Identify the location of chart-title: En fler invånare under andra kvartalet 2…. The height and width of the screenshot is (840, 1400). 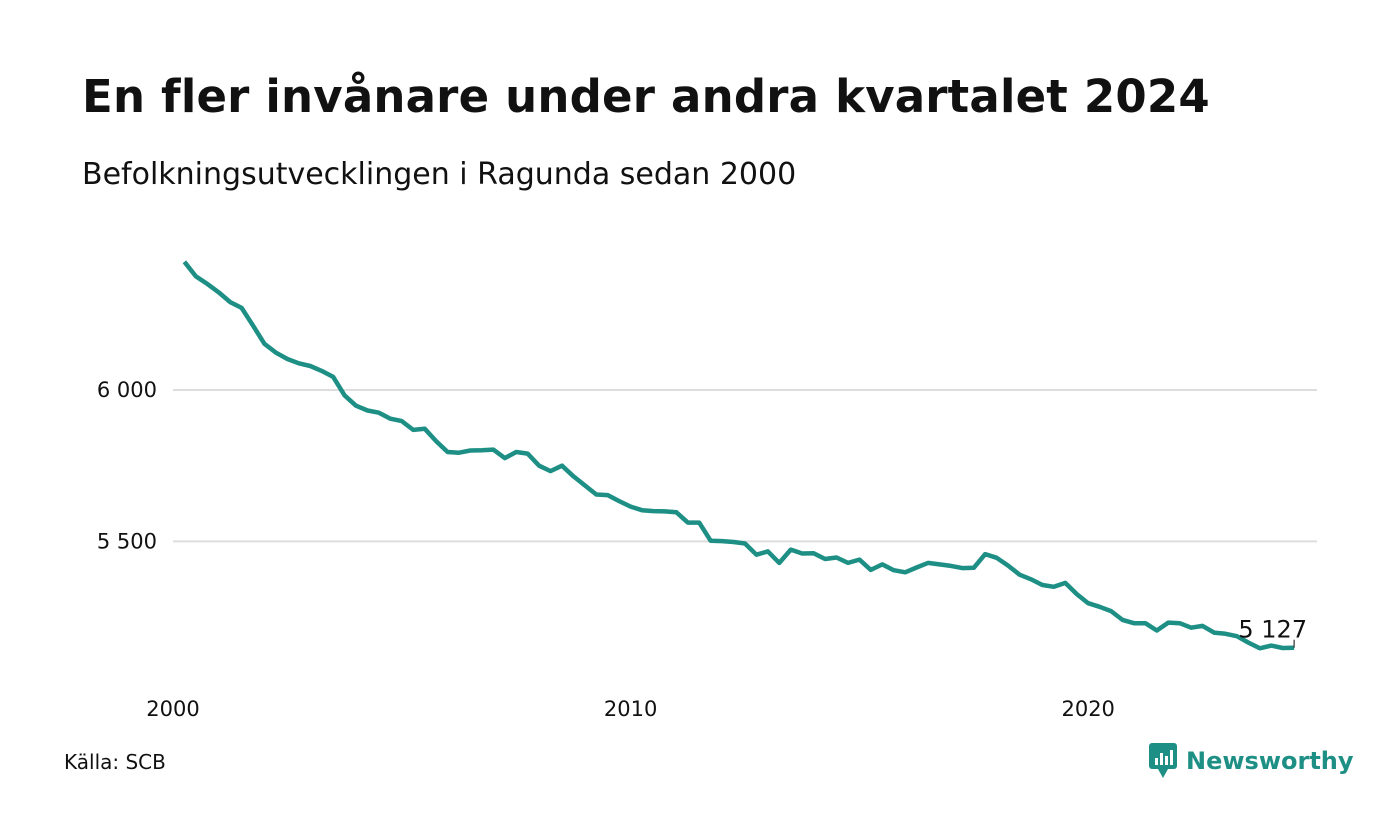
(646, 96).